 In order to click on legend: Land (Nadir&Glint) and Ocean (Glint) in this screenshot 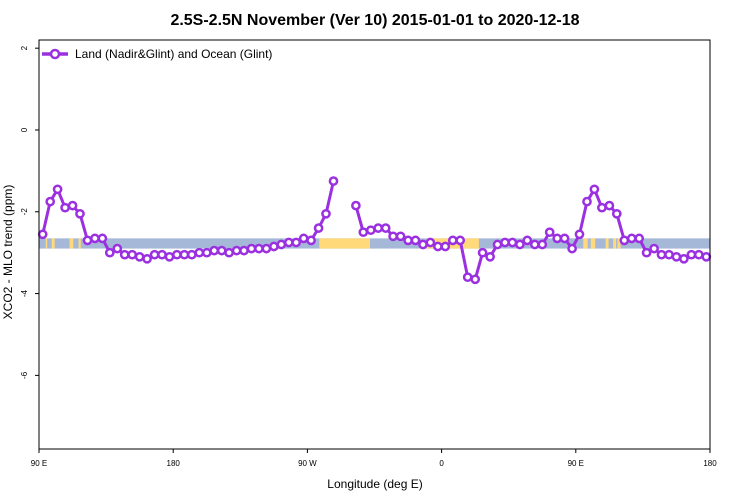, I will do `click(157, 54)`.